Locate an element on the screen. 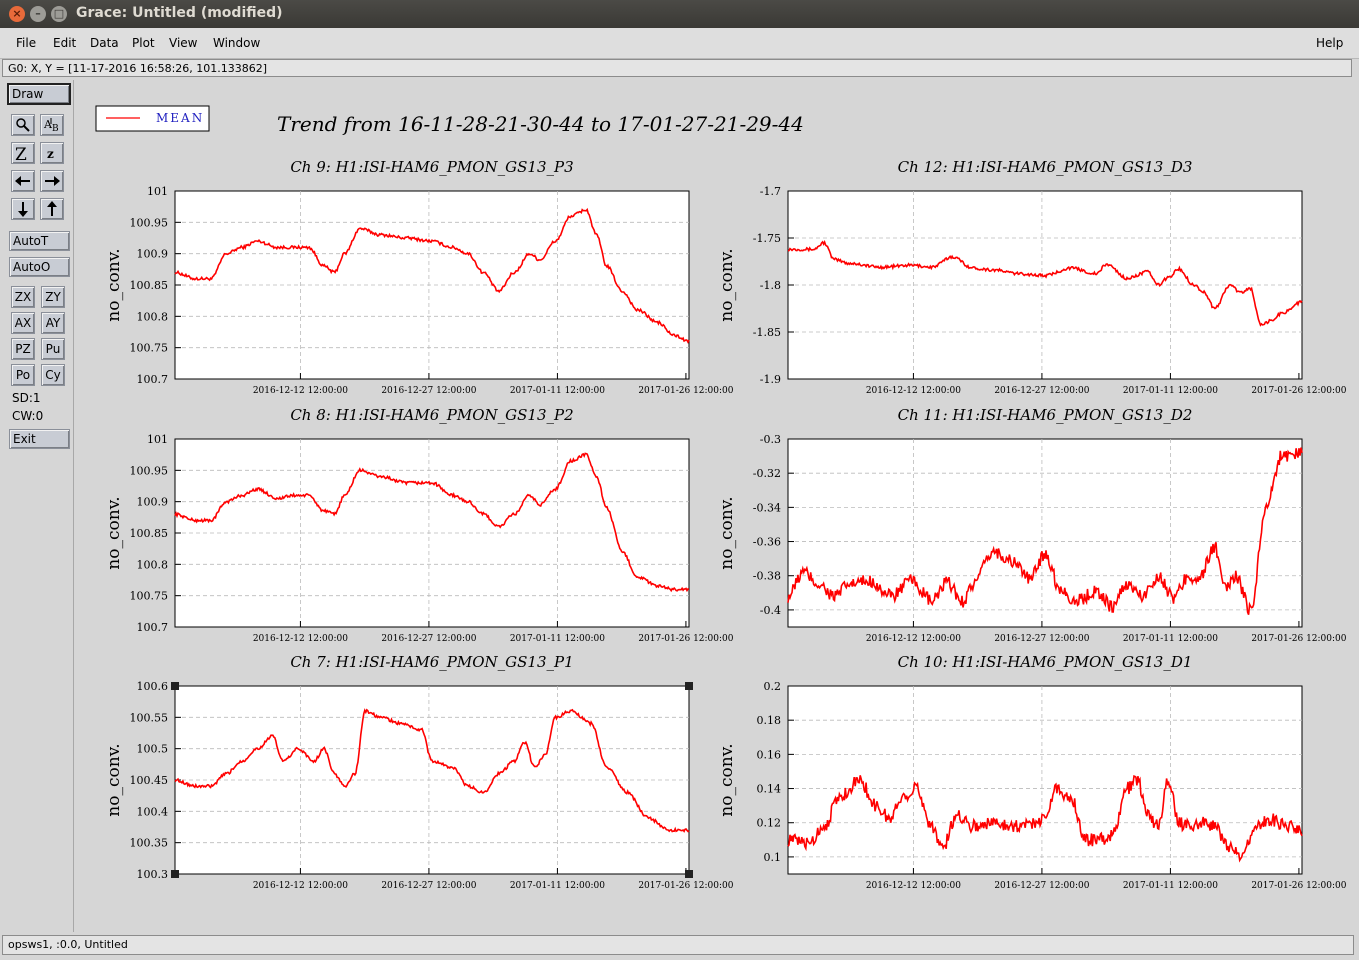  y-tick-label: 101 is located at coordinates (157, 191).